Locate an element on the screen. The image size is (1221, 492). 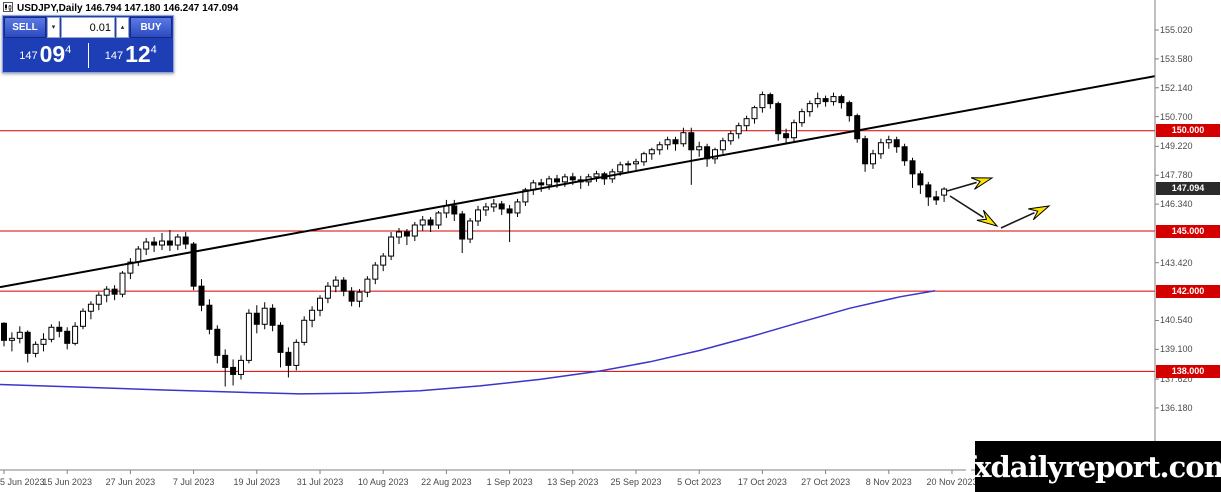
buy-button: BUY is located at coordinates (151, 27).